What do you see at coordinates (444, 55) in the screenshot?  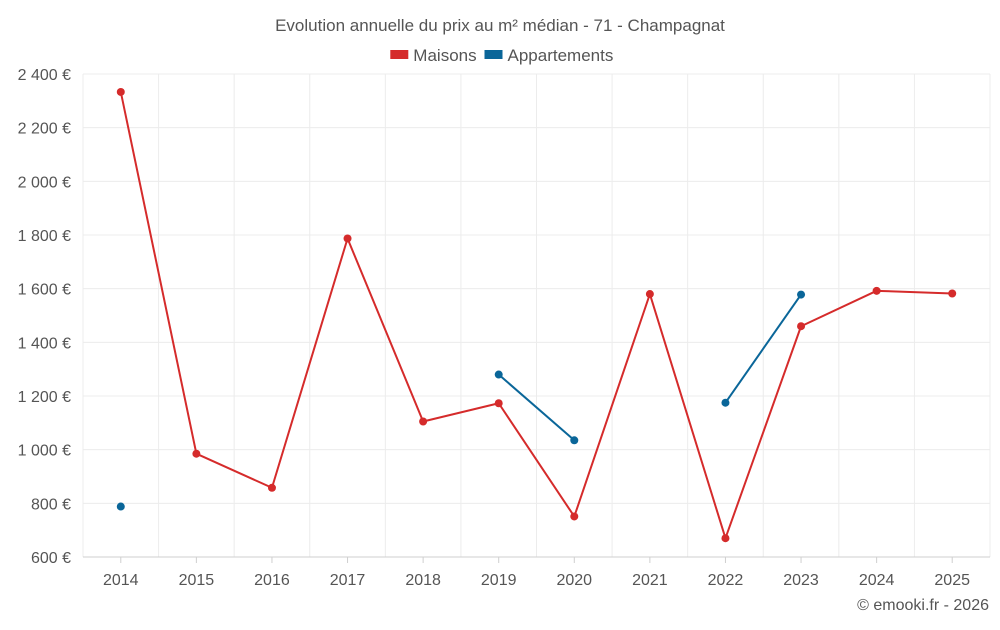 I see `legend-label: Maisons` at bounding box center [444, 55].